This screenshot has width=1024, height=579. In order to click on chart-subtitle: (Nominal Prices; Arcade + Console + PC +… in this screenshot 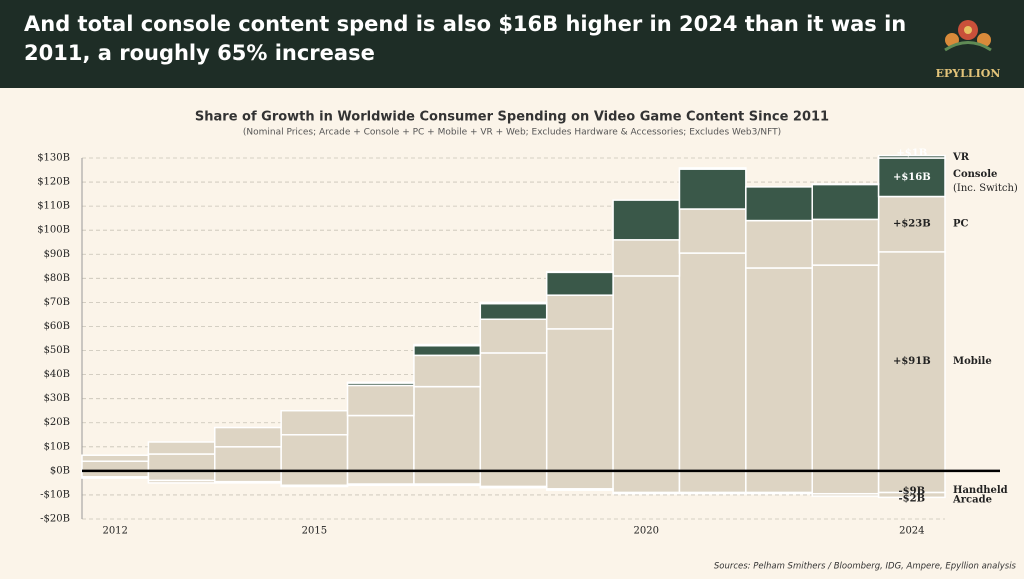, I will do `click(512, 133)`.